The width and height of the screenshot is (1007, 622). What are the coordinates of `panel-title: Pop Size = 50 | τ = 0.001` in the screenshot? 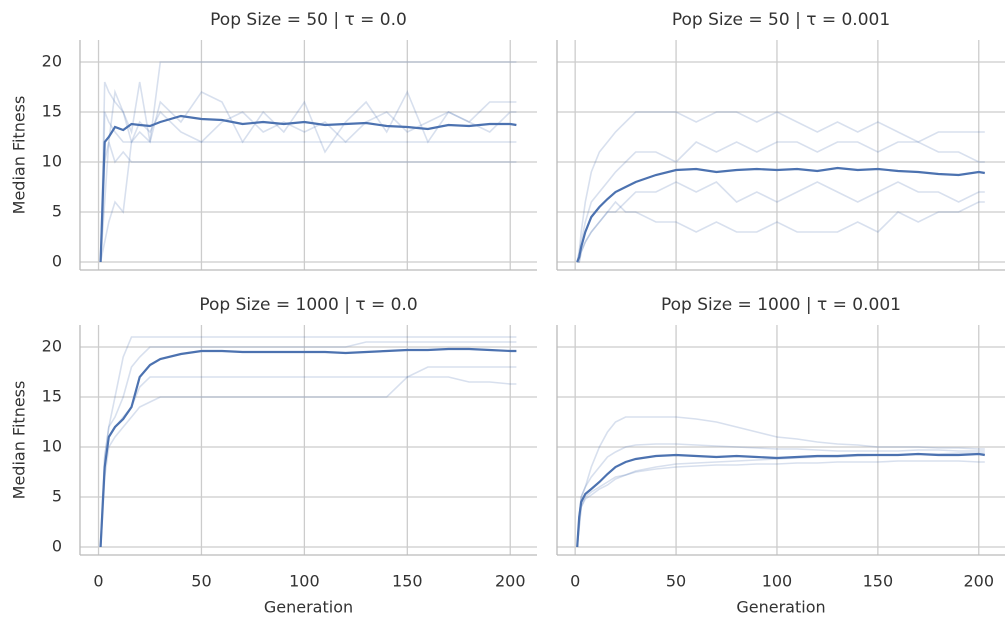 It's located at (781, 20).